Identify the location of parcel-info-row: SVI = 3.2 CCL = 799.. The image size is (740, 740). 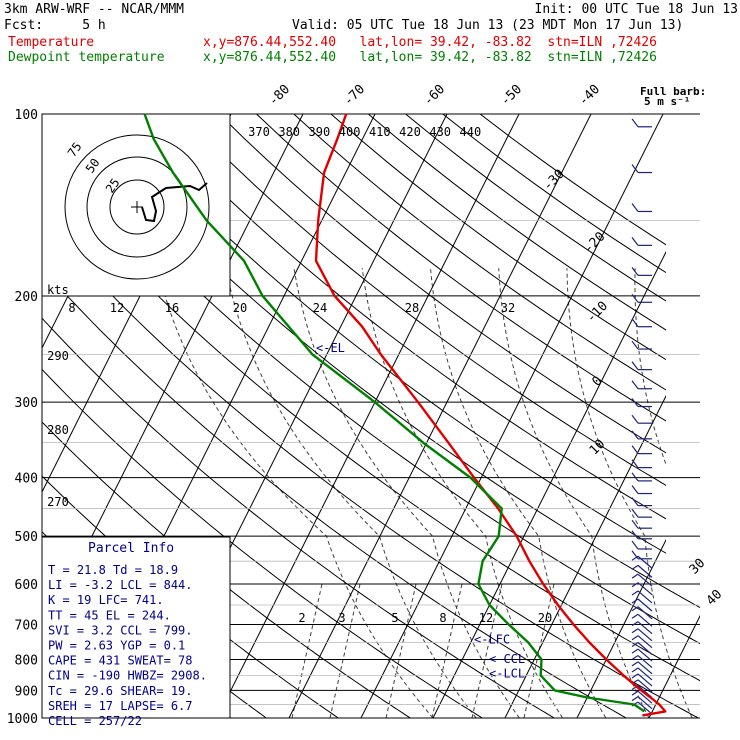
(120, 630).